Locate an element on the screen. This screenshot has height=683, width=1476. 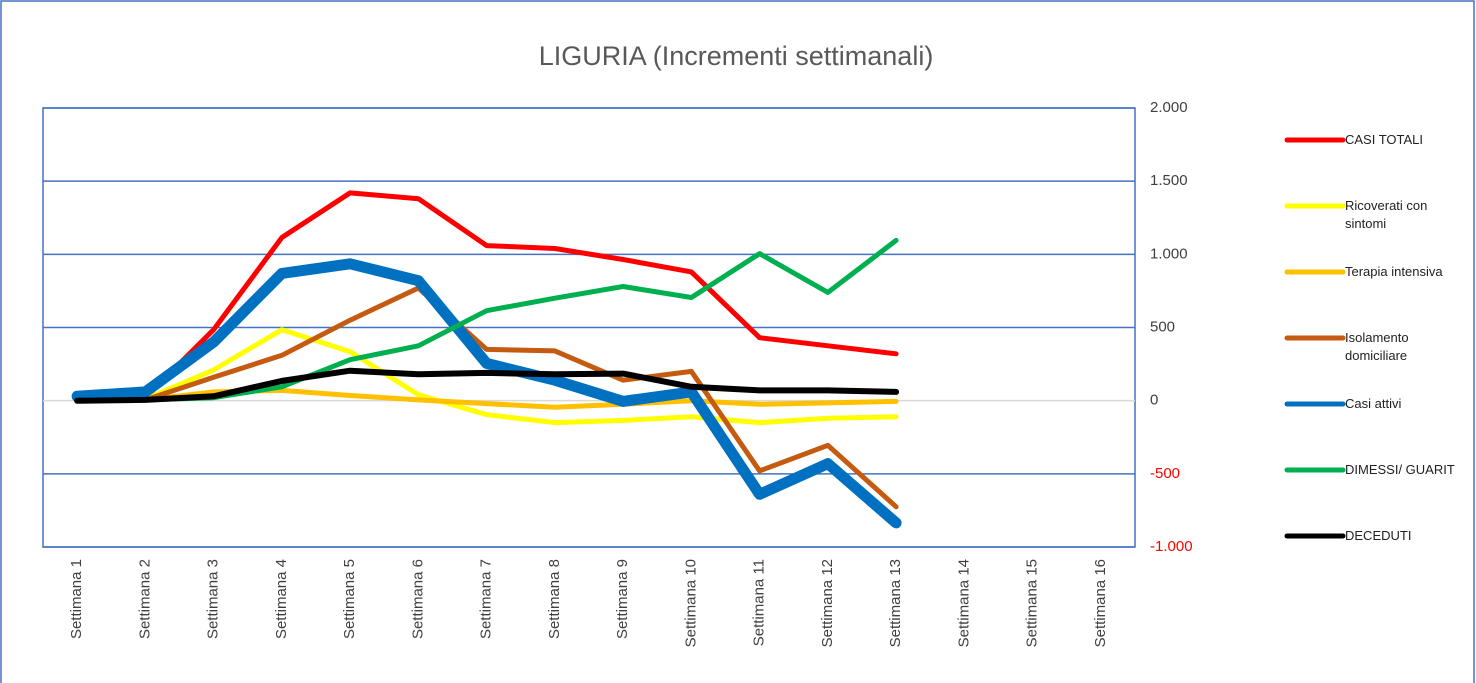
legend-label: CASI TOTALI is located at coordinates (1384, 139).